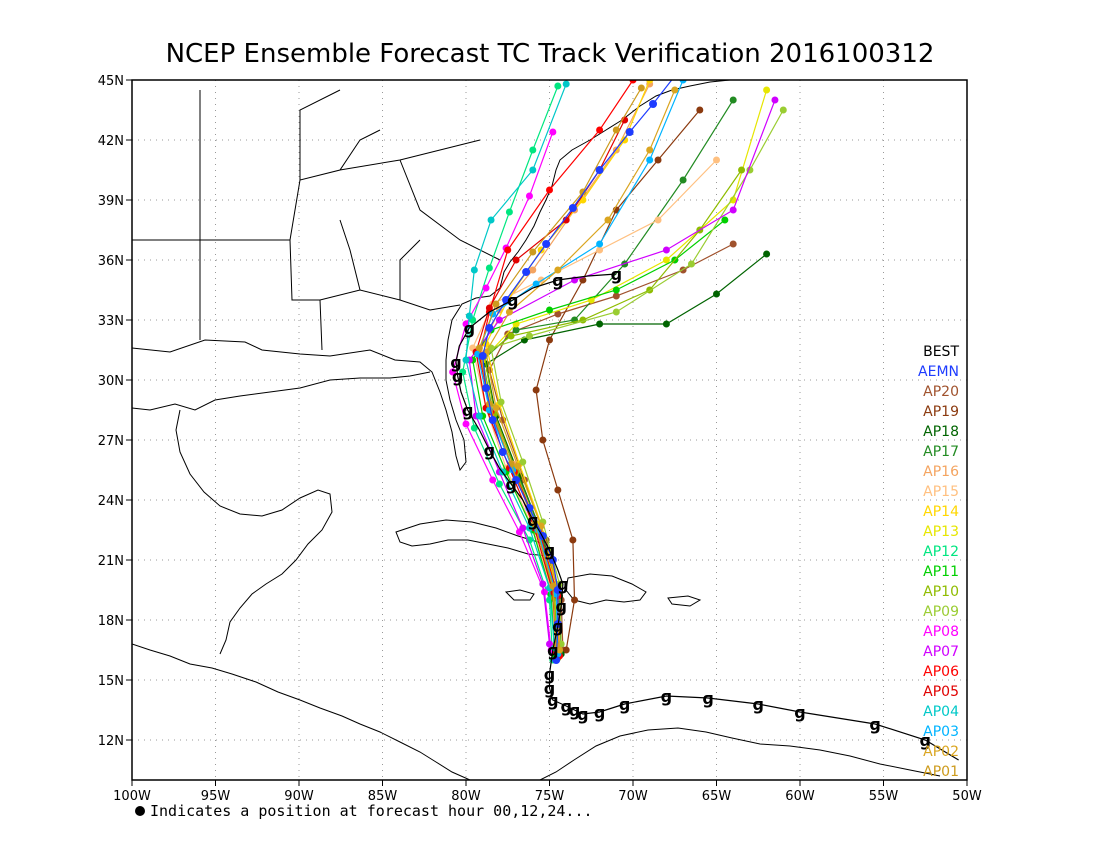  I want to click on position-marker-icon, so click(140, 811).